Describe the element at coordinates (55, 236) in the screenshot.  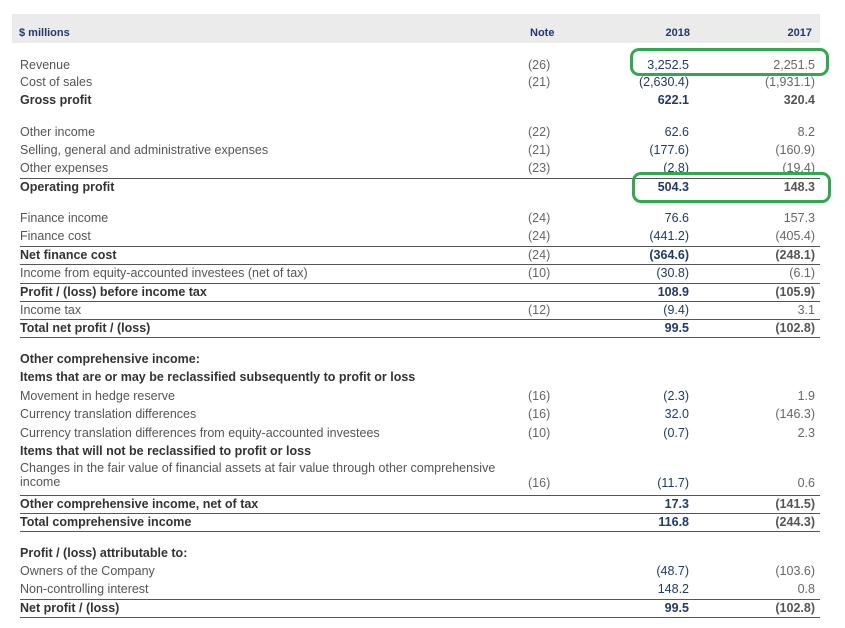
I see `row-label: Finance cost` at that location.